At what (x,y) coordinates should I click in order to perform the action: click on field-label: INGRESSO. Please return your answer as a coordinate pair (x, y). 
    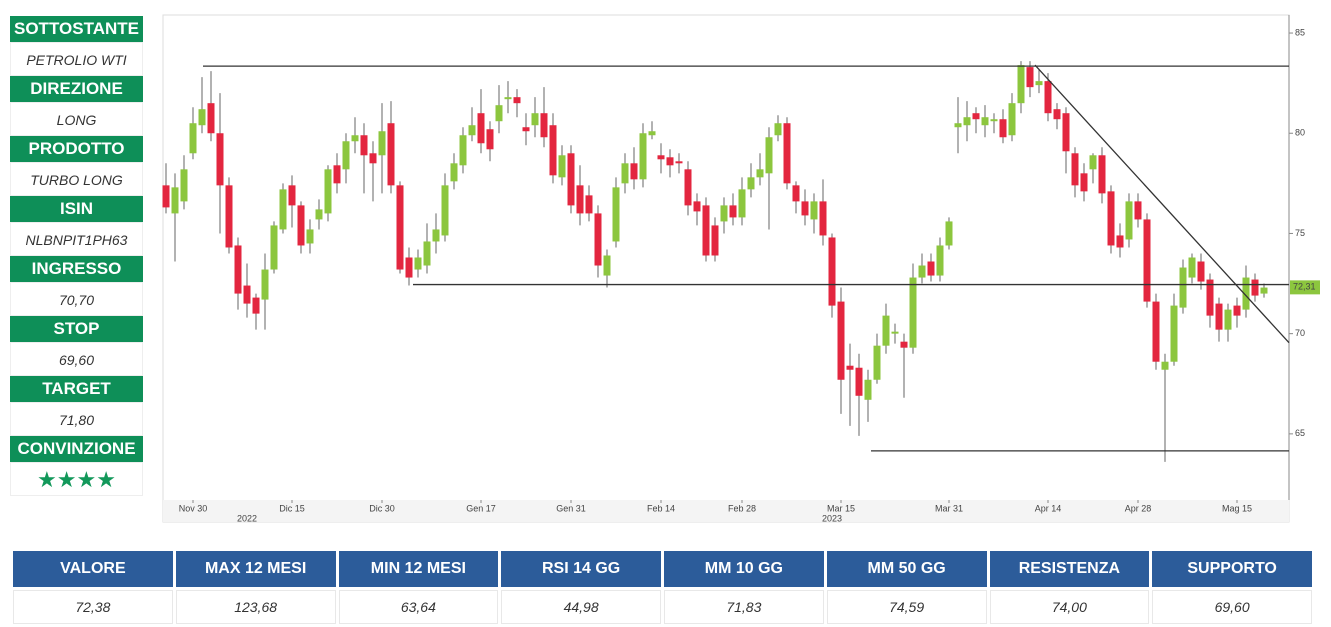
    Looking at the image, I should click on (76, 269).